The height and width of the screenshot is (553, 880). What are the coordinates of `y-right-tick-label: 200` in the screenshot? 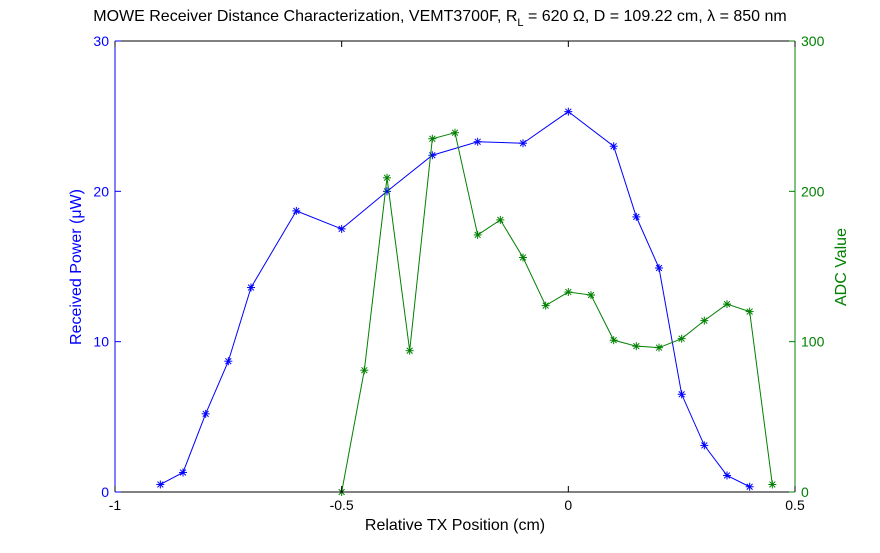 It's located at (813, 191).